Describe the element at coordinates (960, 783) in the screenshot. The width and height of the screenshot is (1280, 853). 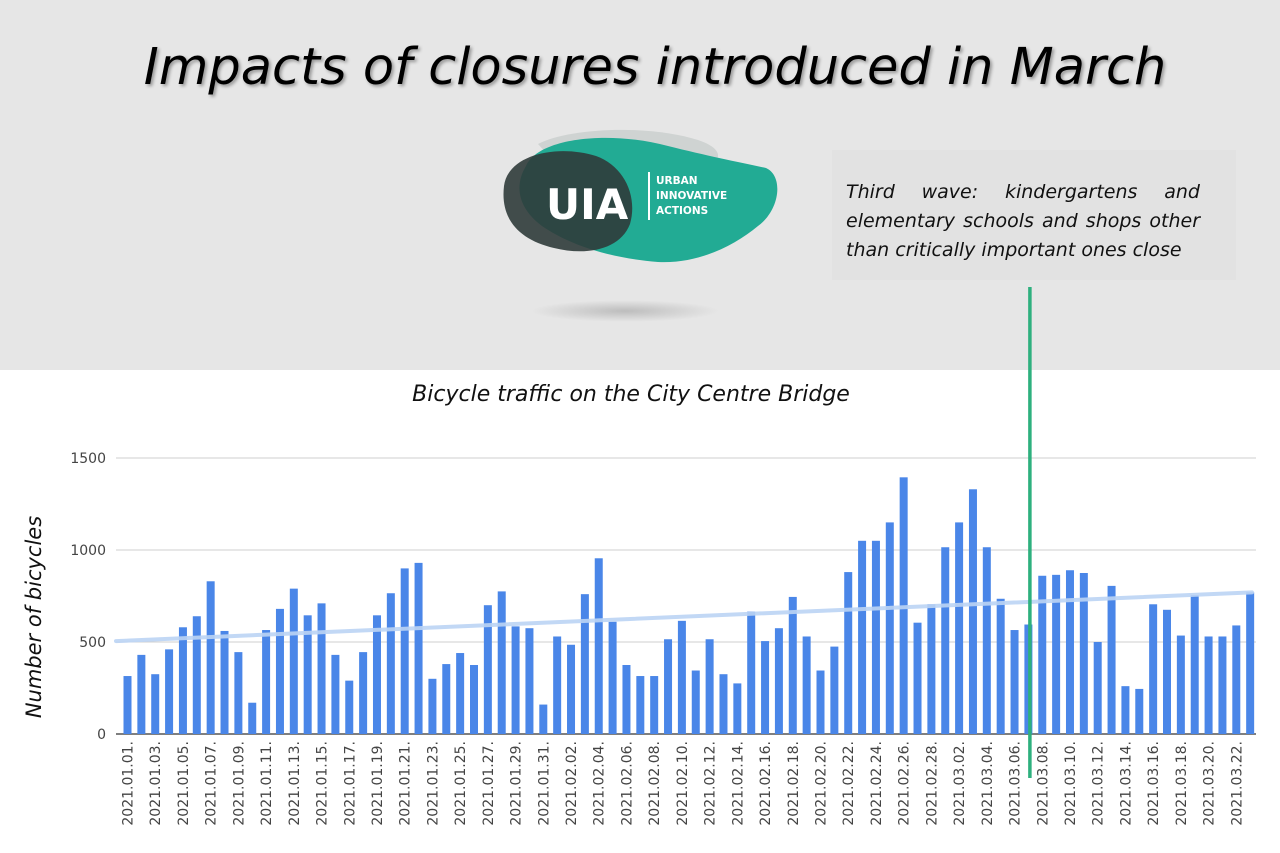
I see `x-tick-label: 2021.03.02.` at that location.